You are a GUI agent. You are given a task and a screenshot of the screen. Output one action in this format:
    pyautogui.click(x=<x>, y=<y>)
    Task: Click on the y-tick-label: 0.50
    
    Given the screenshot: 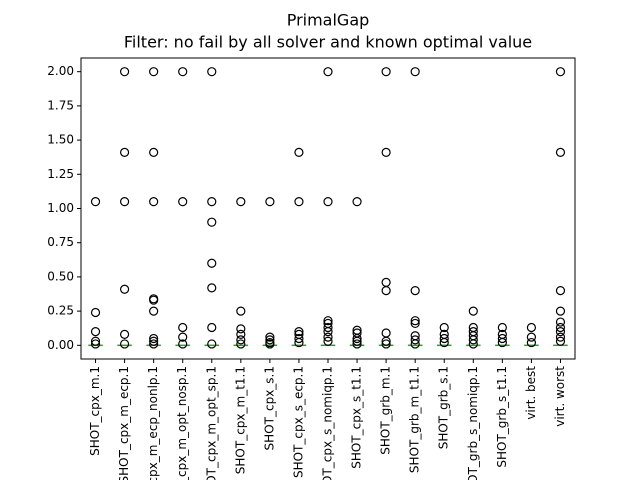 What is the action you would take?
    pyautogui.click(x=60, y=276)
    